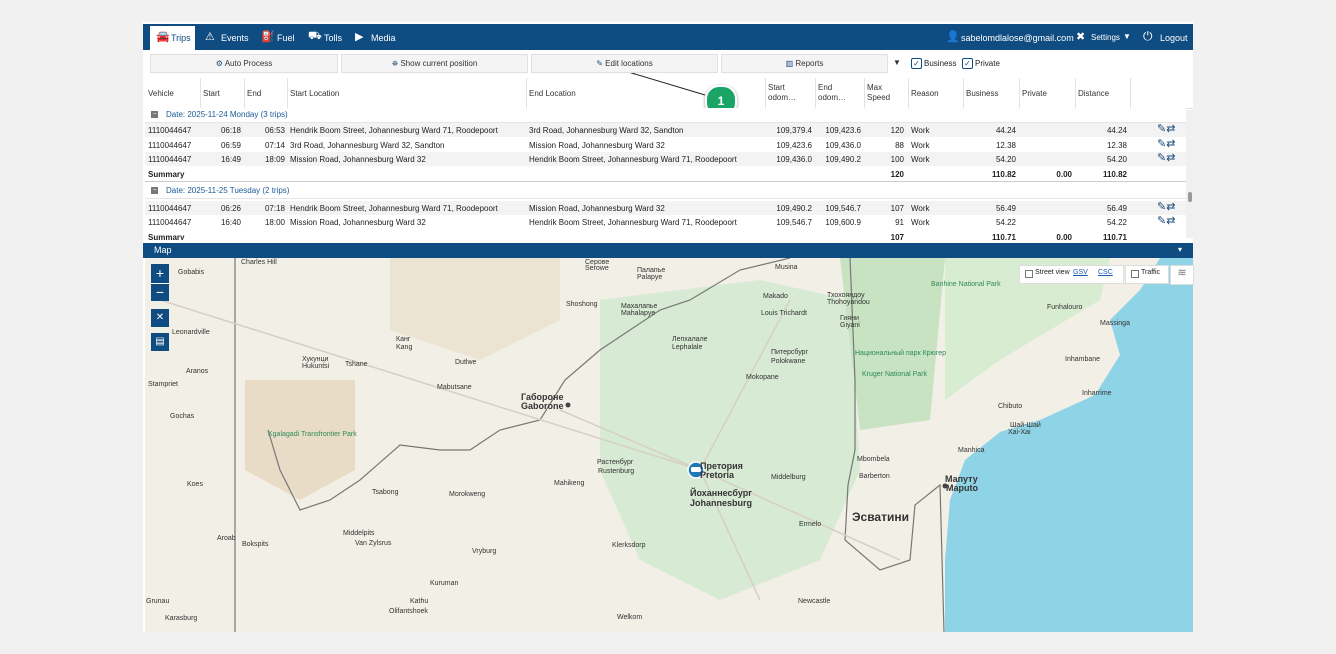 Image resolution: width=1336 pixels, height=654 pixels. Describe the element at coordinates (1027, 329) in the screenshot. I see `vegetation` at that location.